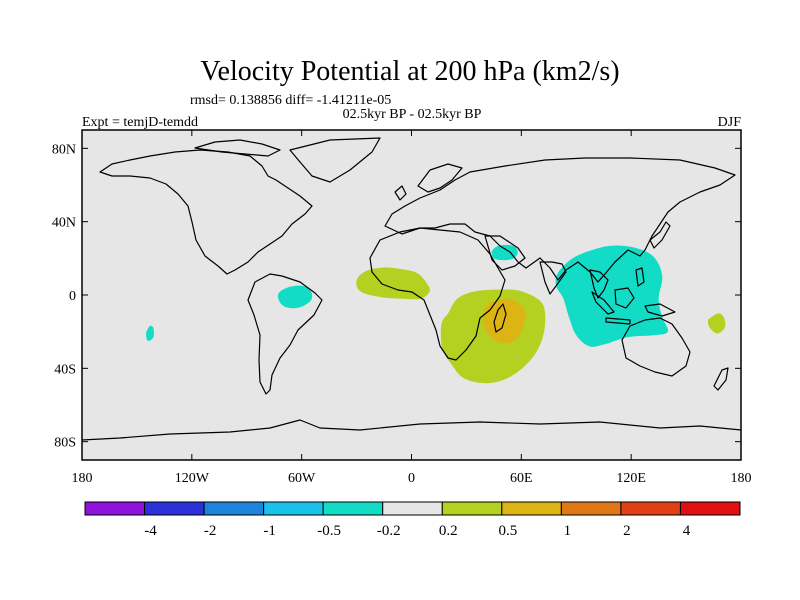 Image resolution: width=800 pixels, height=600 pixels. Describe the element at coordinates (302, 478) in the screenshot. I see `x-tick-label: 60W` at that location.